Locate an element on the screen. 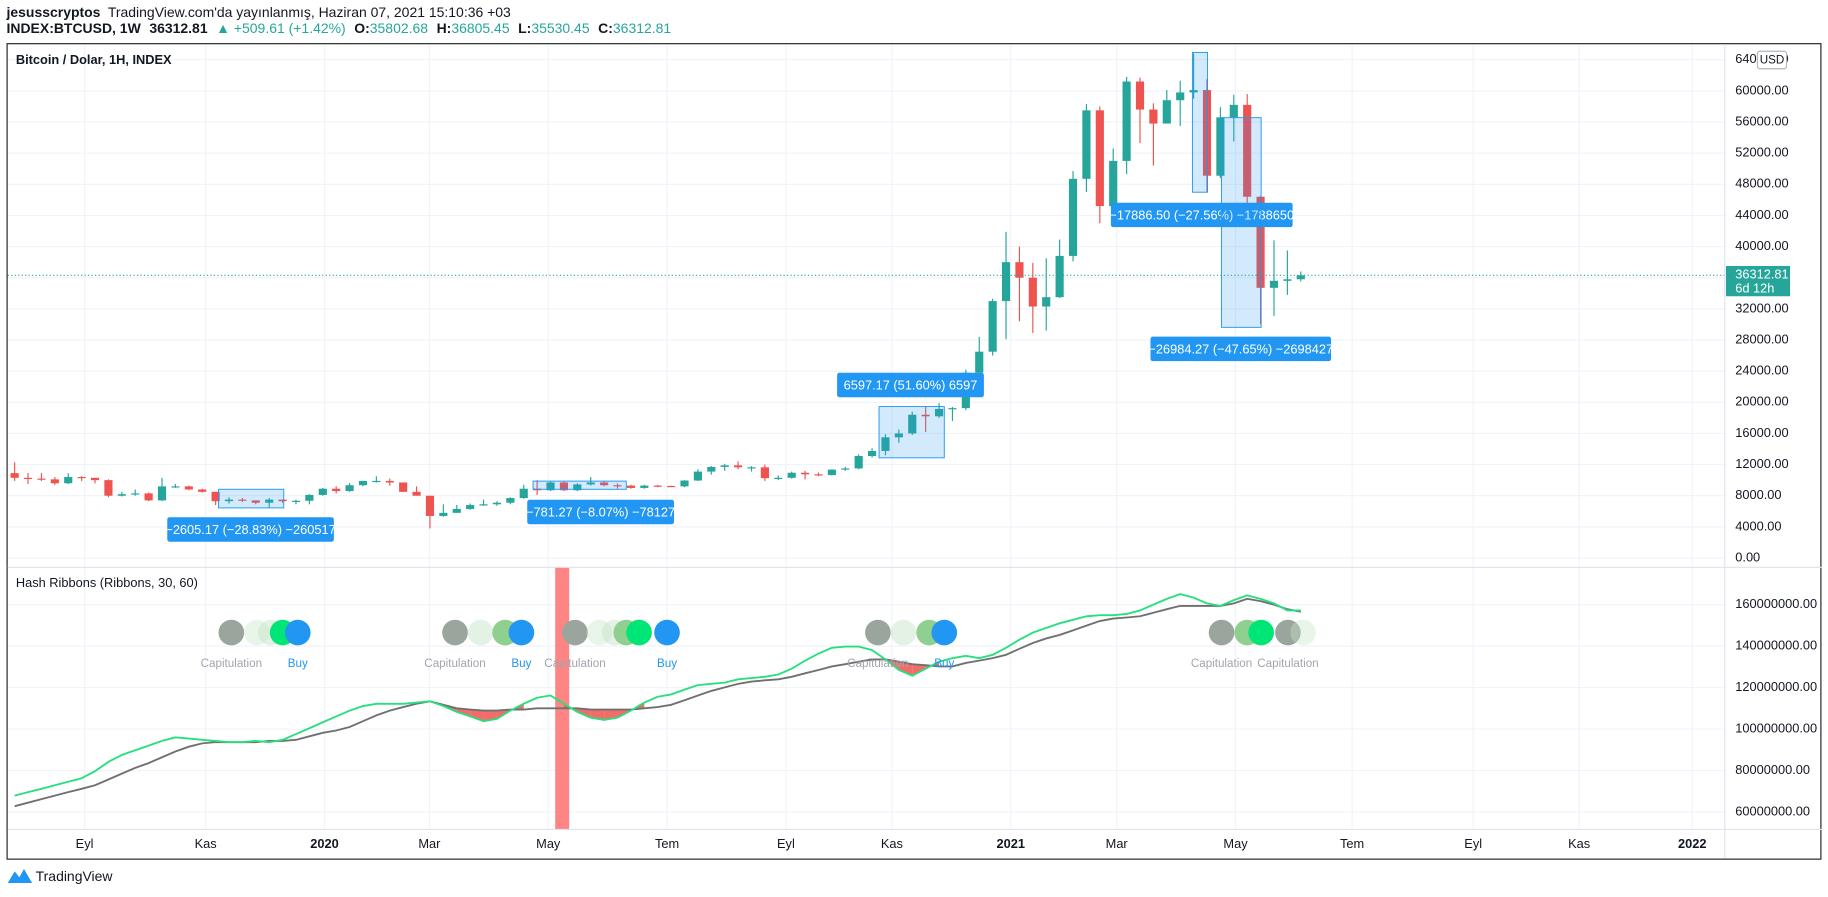 This screenshot has width=1828, height=897. y-tick-label: 60000.00 is located at coordinates (1761, 89).